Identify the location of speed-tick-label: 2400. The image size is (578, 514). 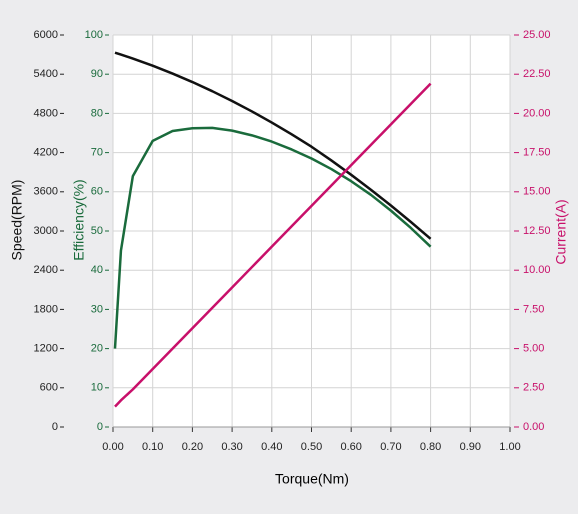
(46, 270).